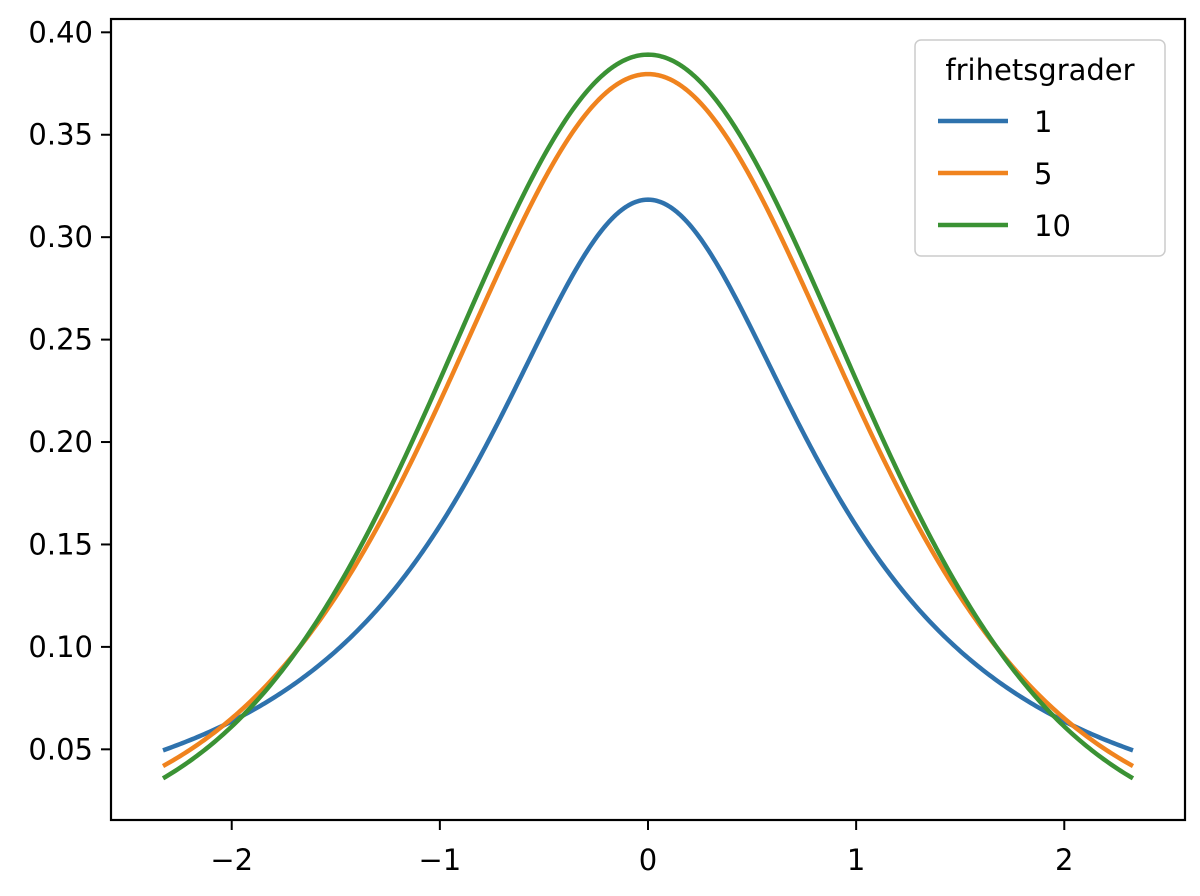  Describe the element at coordinates (1039, 70) in the screenshot. I see `legend-title: frihetsgrader` at that location.